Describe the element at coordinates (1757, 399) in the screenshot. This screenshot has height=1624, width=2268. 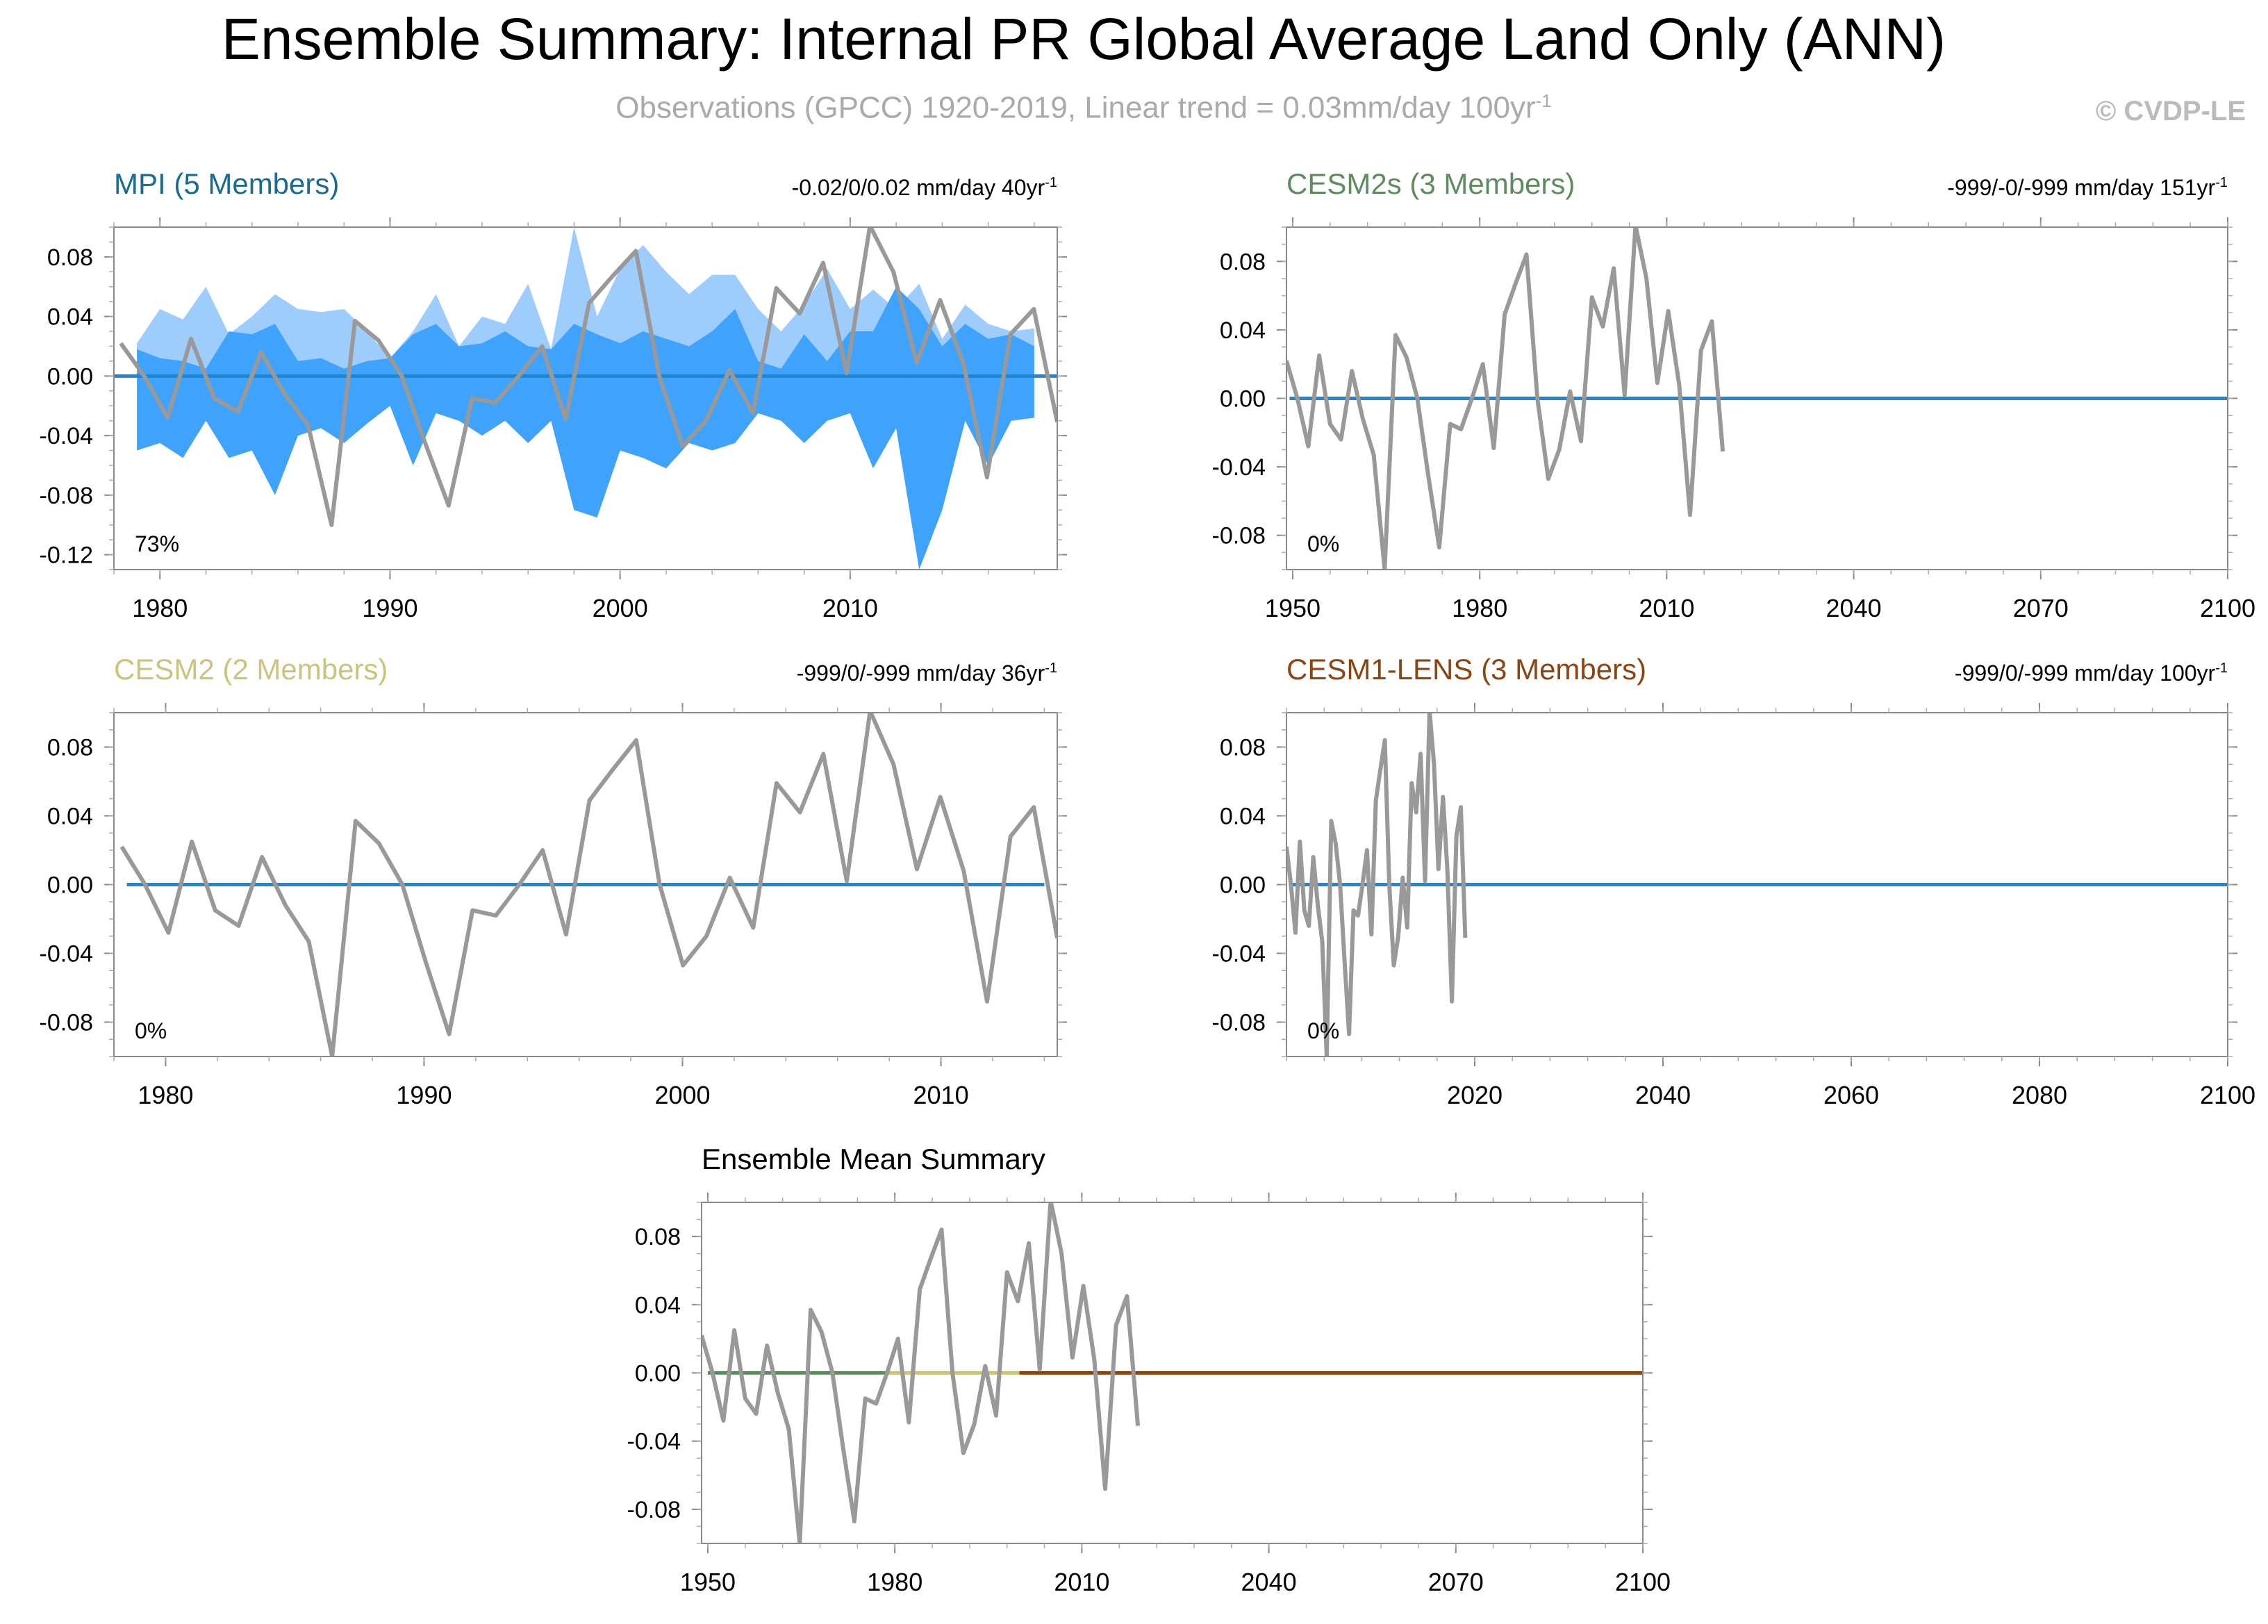
I see `plot-area-cesm2s` at that location.